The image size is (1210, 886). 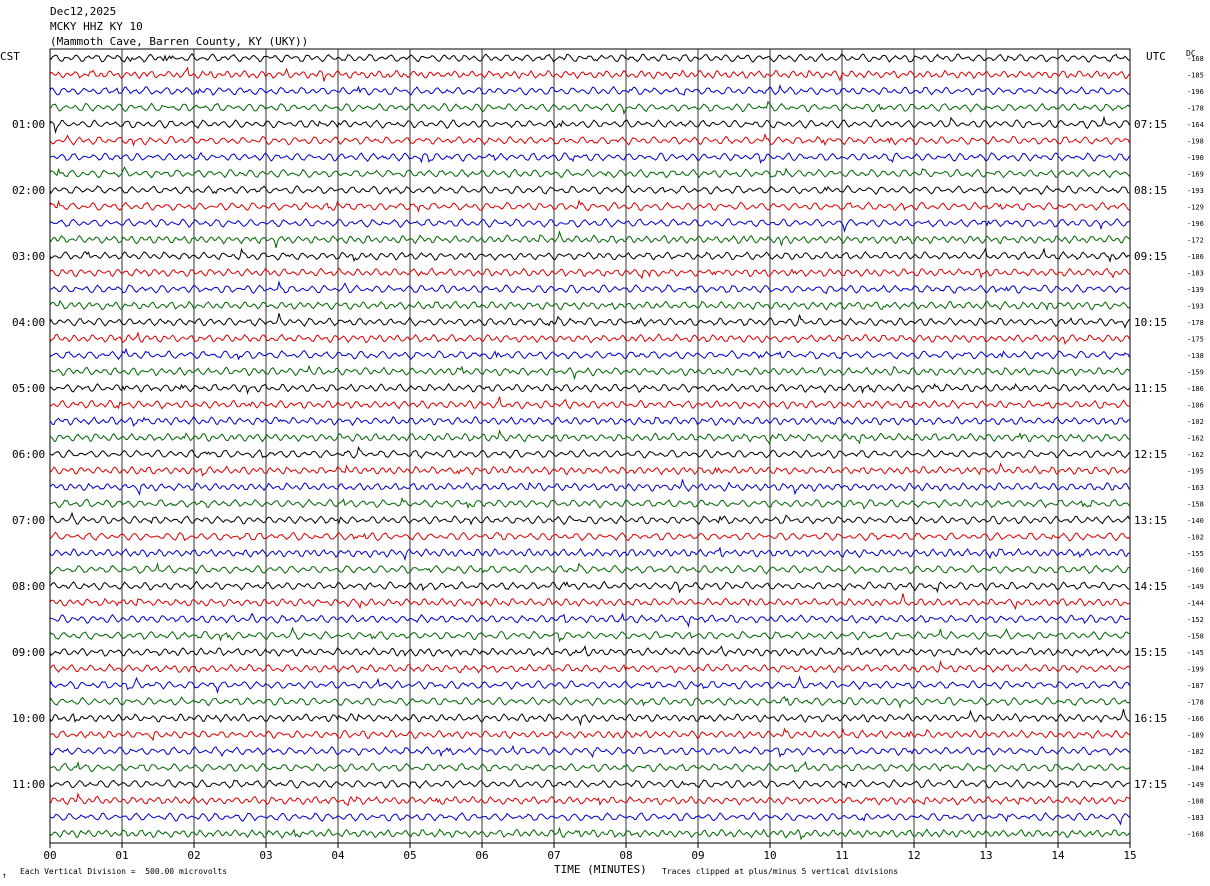 What do you see at coordinates (697, 855) in the screenshot?
I see `x-tick-label: 09` at bounding box center [697, 855].